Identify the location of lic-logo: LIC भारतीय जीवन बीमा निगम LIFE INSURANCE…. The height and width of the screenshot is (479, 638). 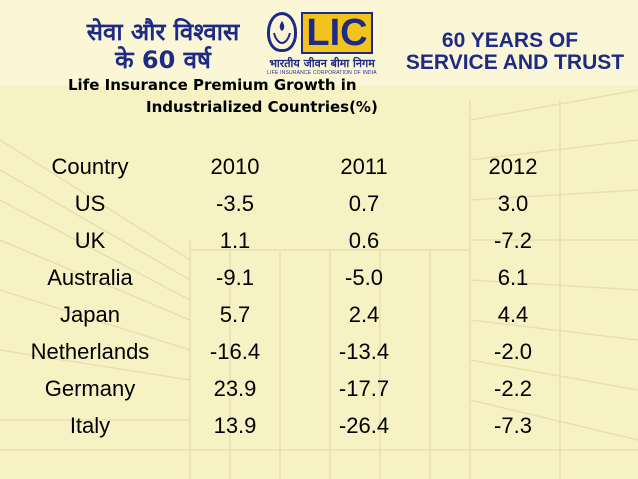
(322, 45).